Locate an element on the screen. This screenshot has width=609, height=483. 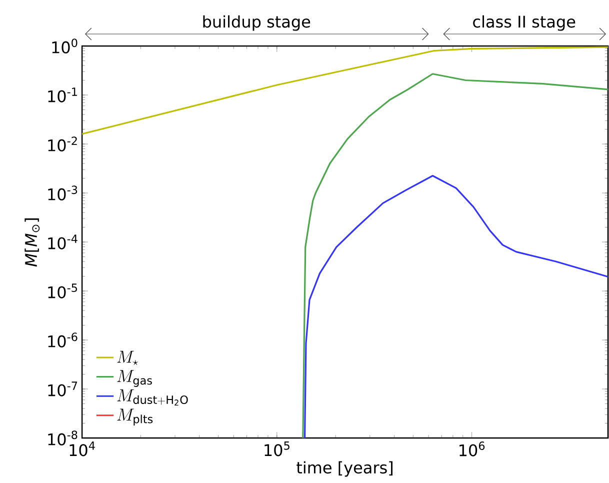
legend-label: $M_{\mathrm{gas}}$ is located at coordinates (134, 378).